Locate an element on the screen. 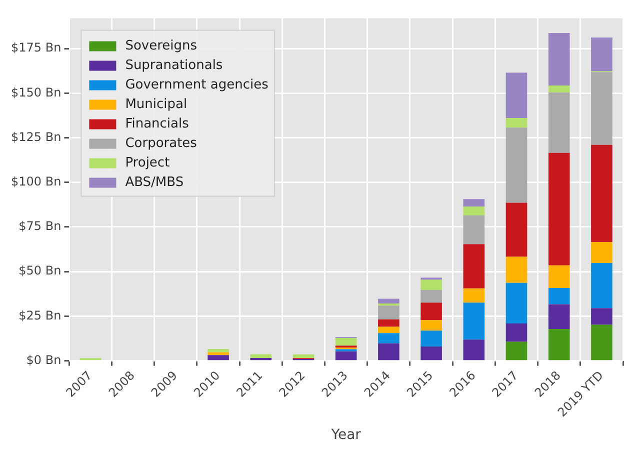 This screenshot has height=450, width=641. legend-label: ABS/MBS is located at coordinates (154, 182).